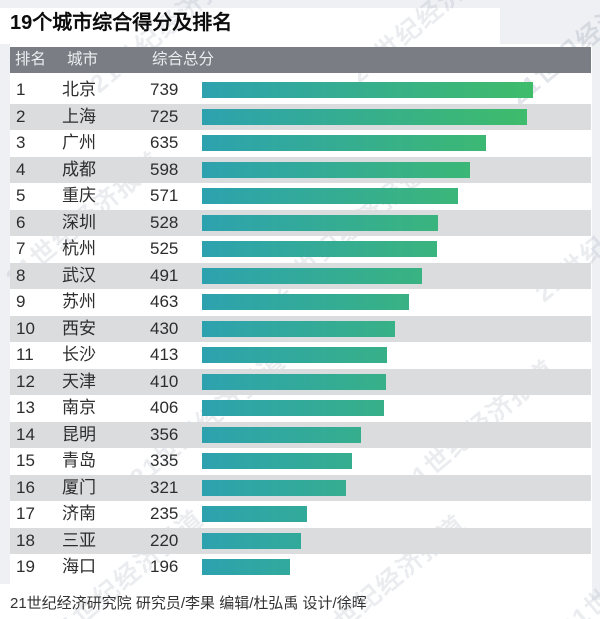  Describe the element at coordinates (596, 322) in the screenshot. I see `background-strip-right` at that location.